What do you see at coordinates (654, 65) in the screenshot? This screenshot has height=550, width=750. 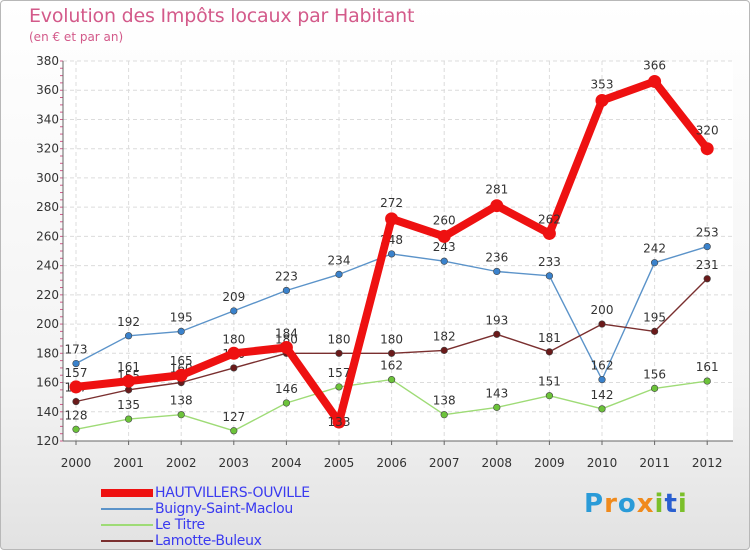 I see `data-label: 366` at bounding box center [654, 65].